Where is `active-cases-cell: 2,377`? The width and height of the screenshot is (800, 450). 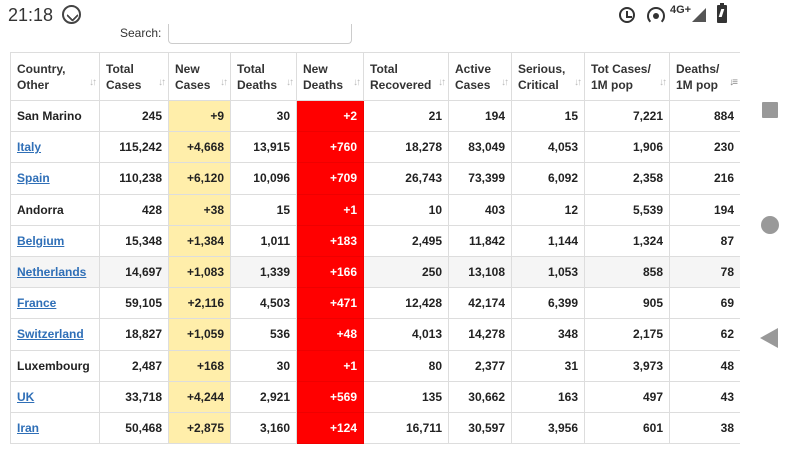 active-cases-cell: 2,377 is located at coordinates (480, 365).